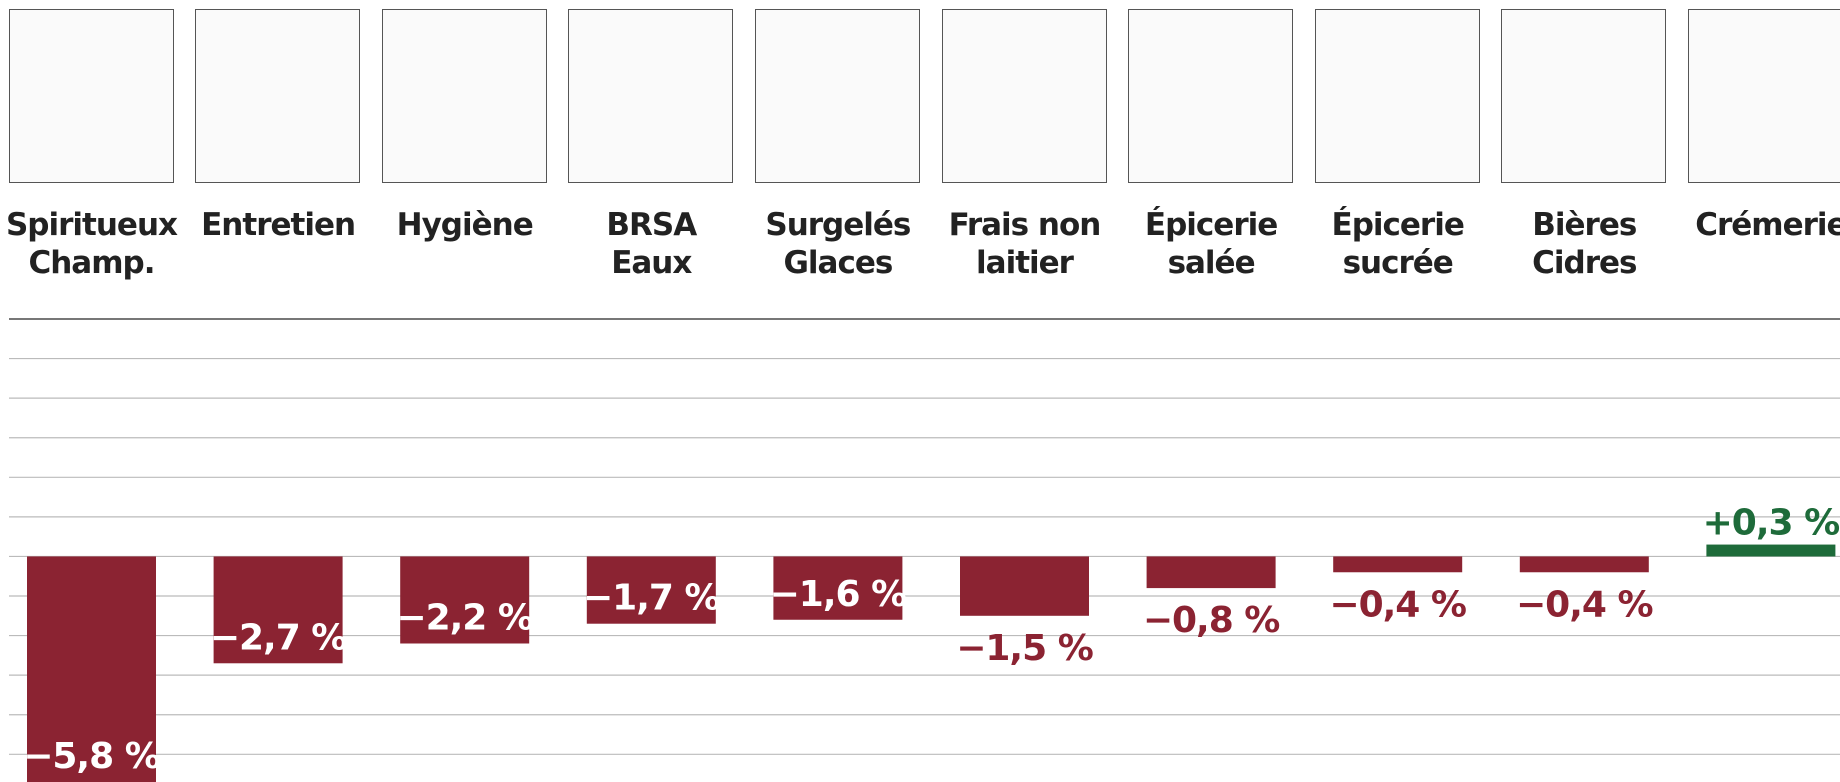 The image size is (1840, 782). Describe the element at coordinates (651, 598) in the screenshot. I see `value-label: −1,7 %` at that location.